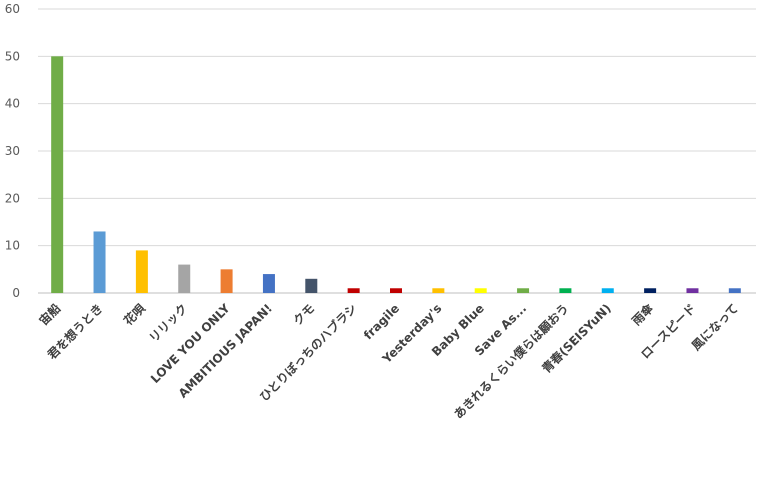  Describe the element at coordinates (16, 293) in the screenshot. I see `y-tick-label: 0` at that location.